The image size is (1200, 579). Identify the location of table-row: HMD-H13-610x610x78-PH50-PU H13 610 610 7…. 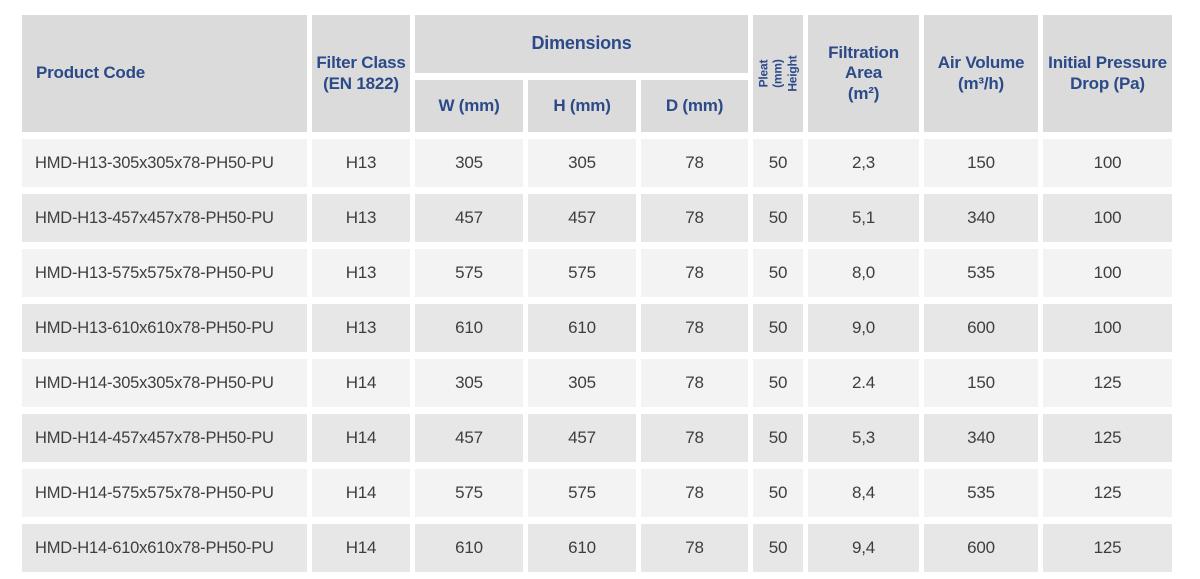
(597, 328).